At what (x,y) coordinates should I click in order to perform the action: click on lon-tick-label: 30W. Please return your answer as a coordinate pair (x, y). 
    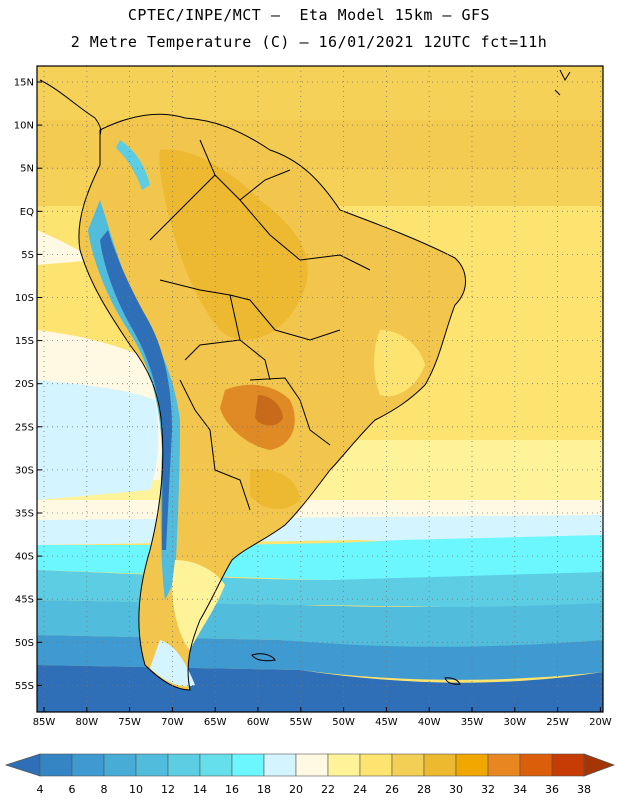
    Looking at the image, I should click on (514, 722).